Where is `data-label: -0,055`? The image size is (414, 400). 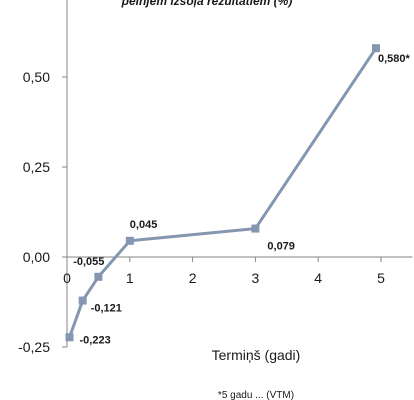
data-label: -0,055 is located at coordinates (88, 262).